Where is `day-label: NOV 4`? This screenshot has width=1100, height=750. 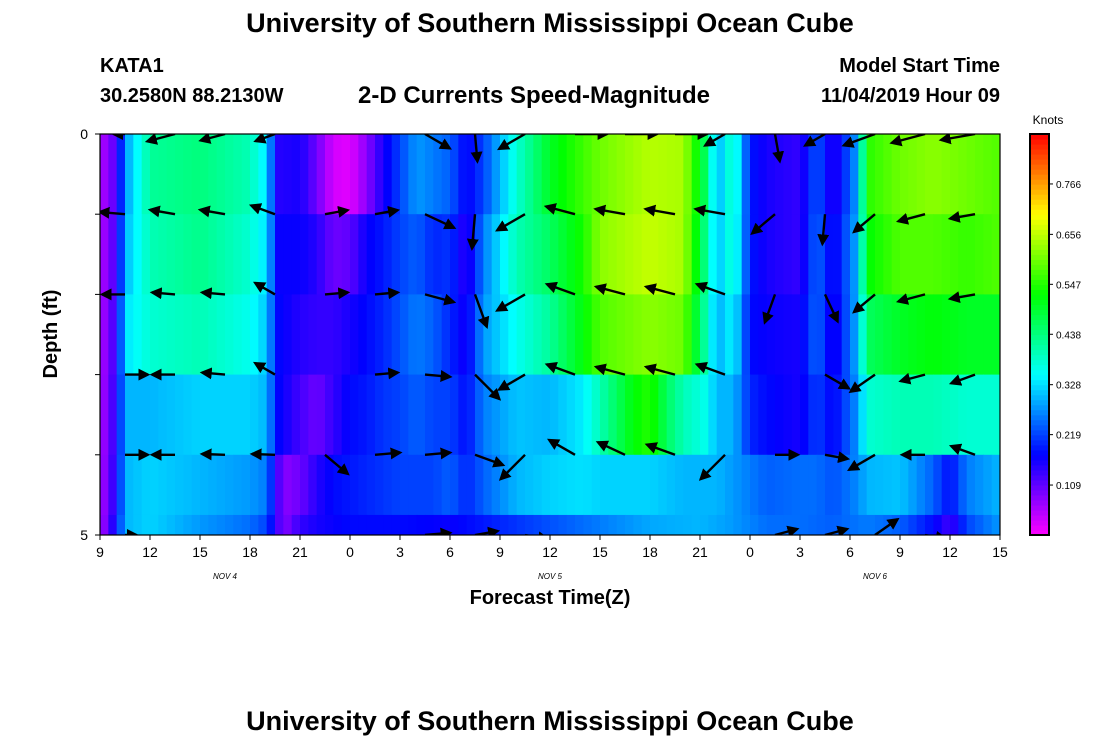
day-label: NOV 4 is located at coordinates (225, 576).